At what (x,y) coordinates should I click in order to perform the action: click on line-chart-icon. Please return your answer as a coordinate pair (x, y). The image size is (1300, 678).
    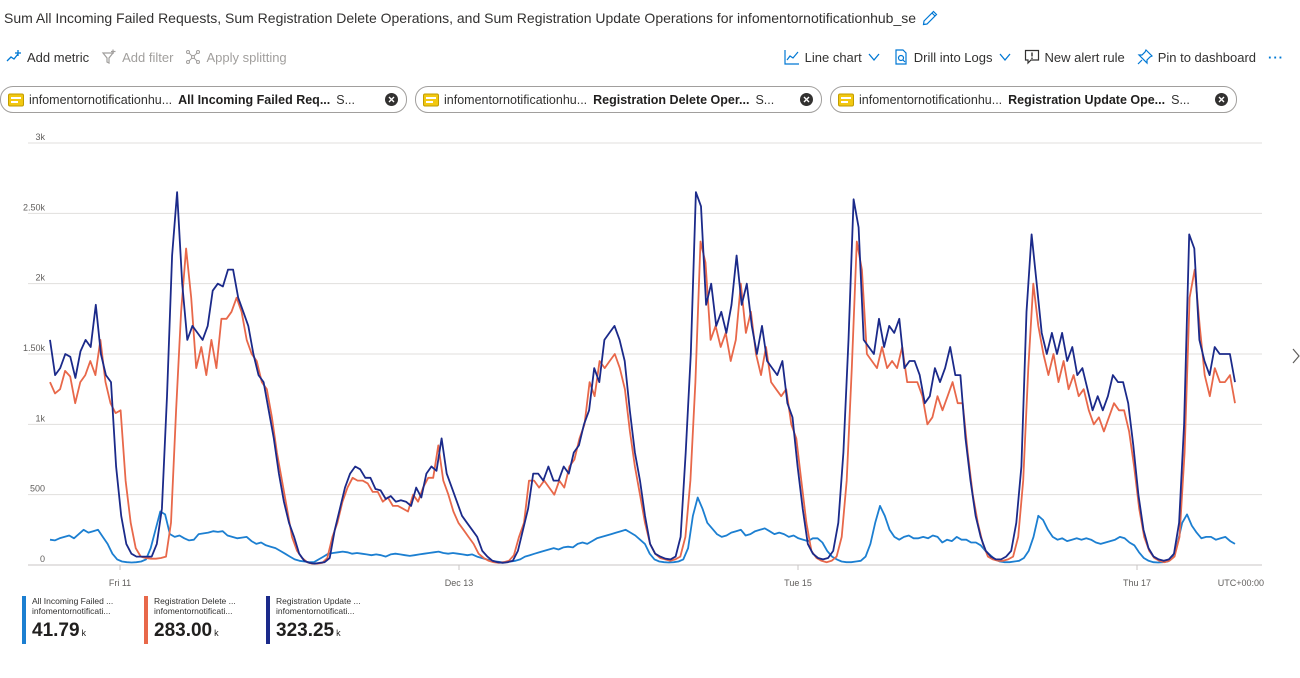
    Looking at the image, I should click on (791, 57).